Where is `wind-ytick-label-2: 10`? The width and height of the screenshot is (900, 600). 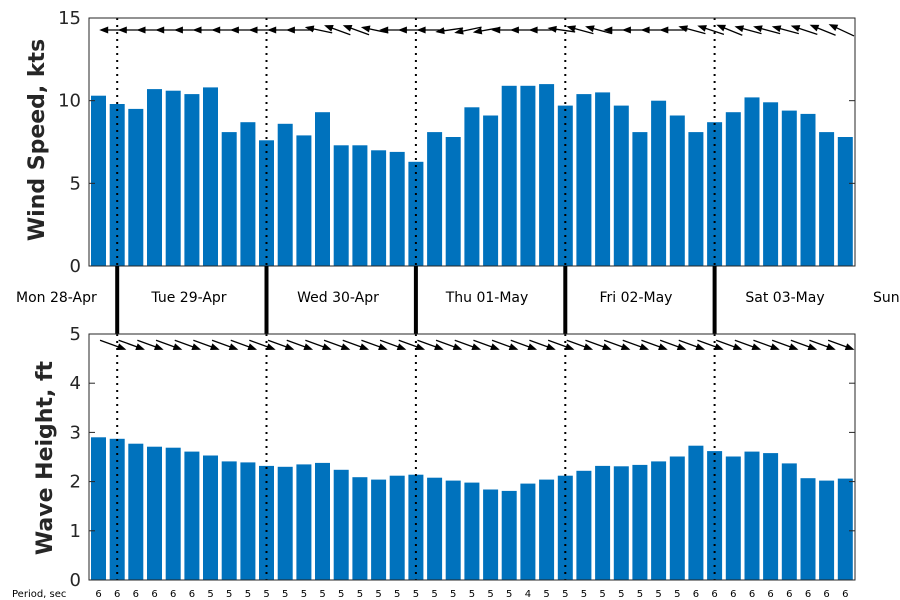 wind-ytick-label-2: 10 is located at coordinates (69, 101).